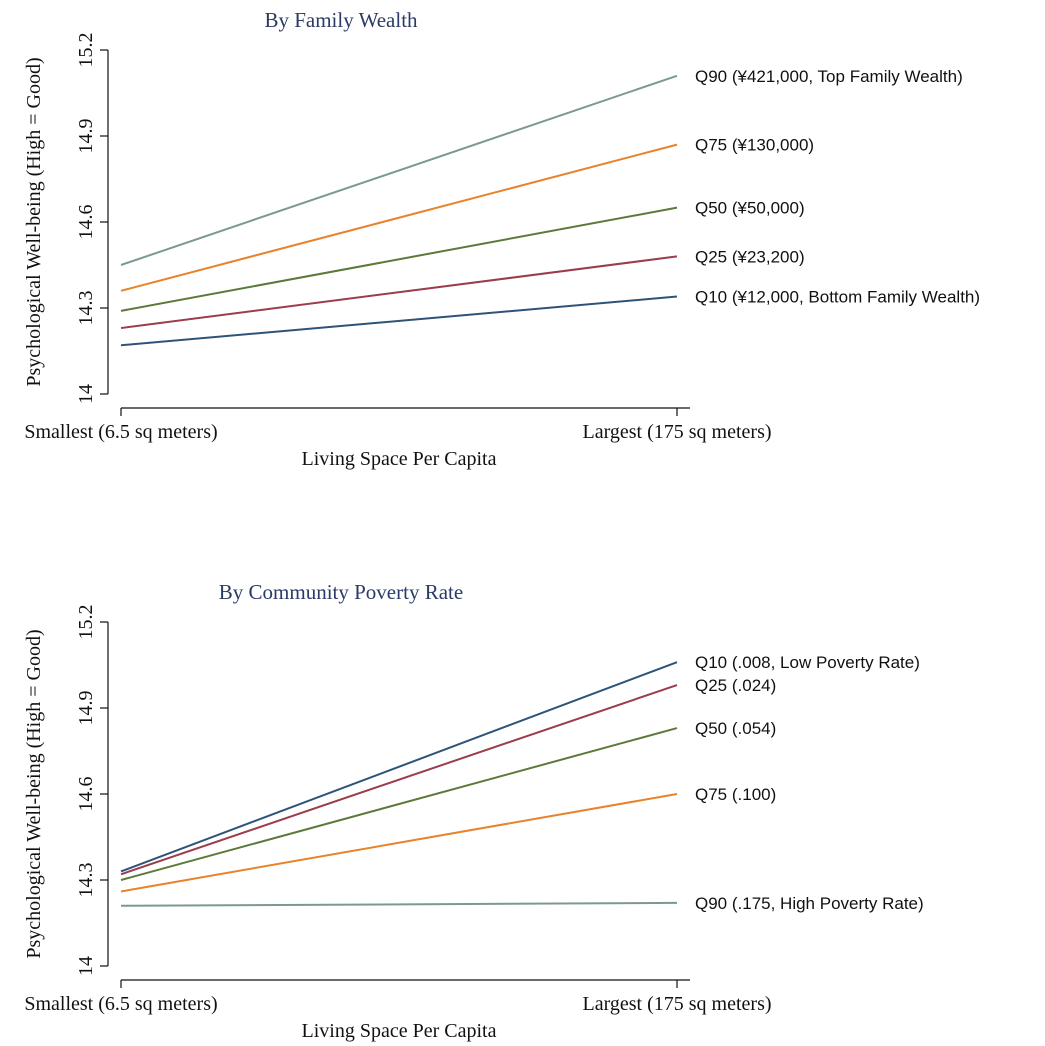  I want to click on series-label: Q25 (¥23,200), so click(750, 256).